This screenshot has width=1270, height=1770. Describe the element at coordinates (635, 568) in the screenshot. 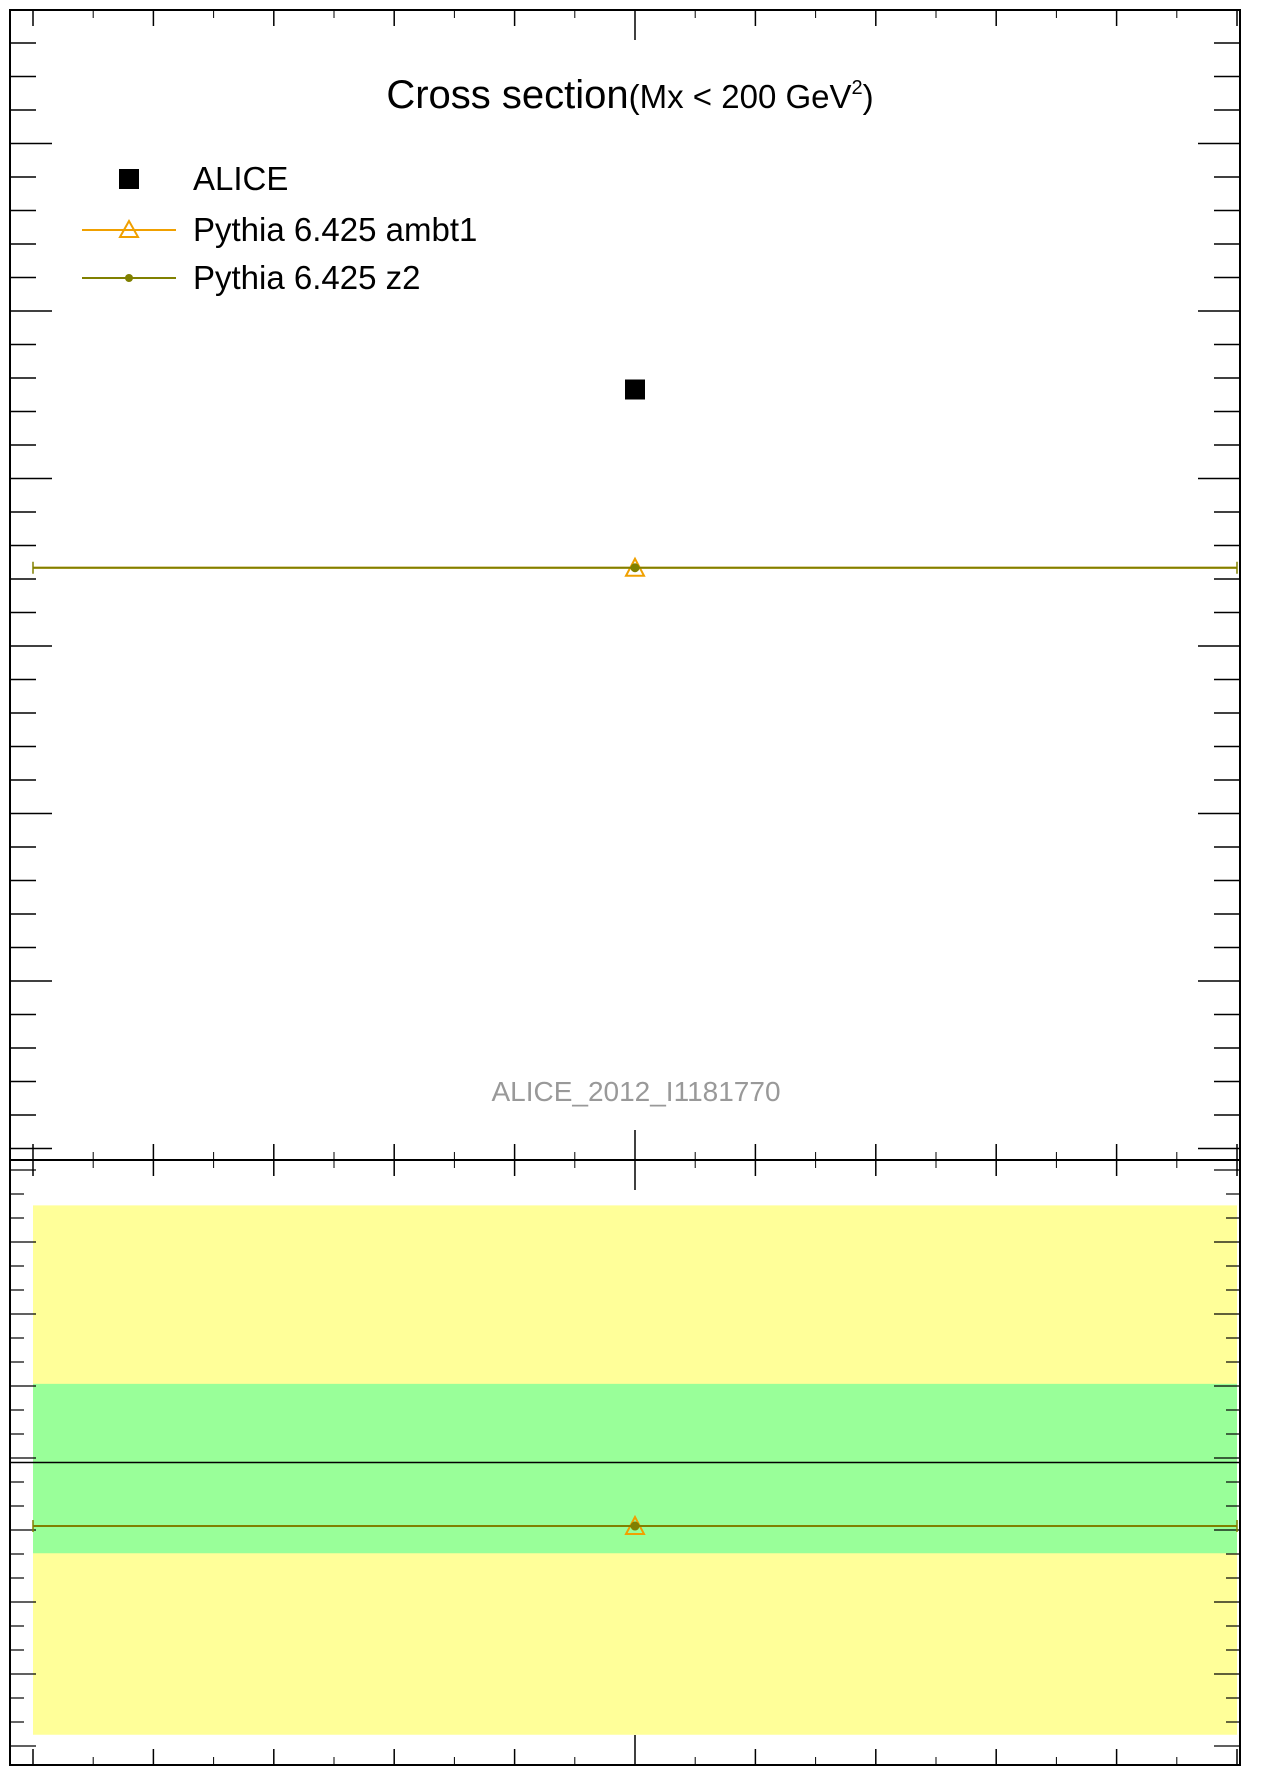

I see `z2-data-point` at that location.